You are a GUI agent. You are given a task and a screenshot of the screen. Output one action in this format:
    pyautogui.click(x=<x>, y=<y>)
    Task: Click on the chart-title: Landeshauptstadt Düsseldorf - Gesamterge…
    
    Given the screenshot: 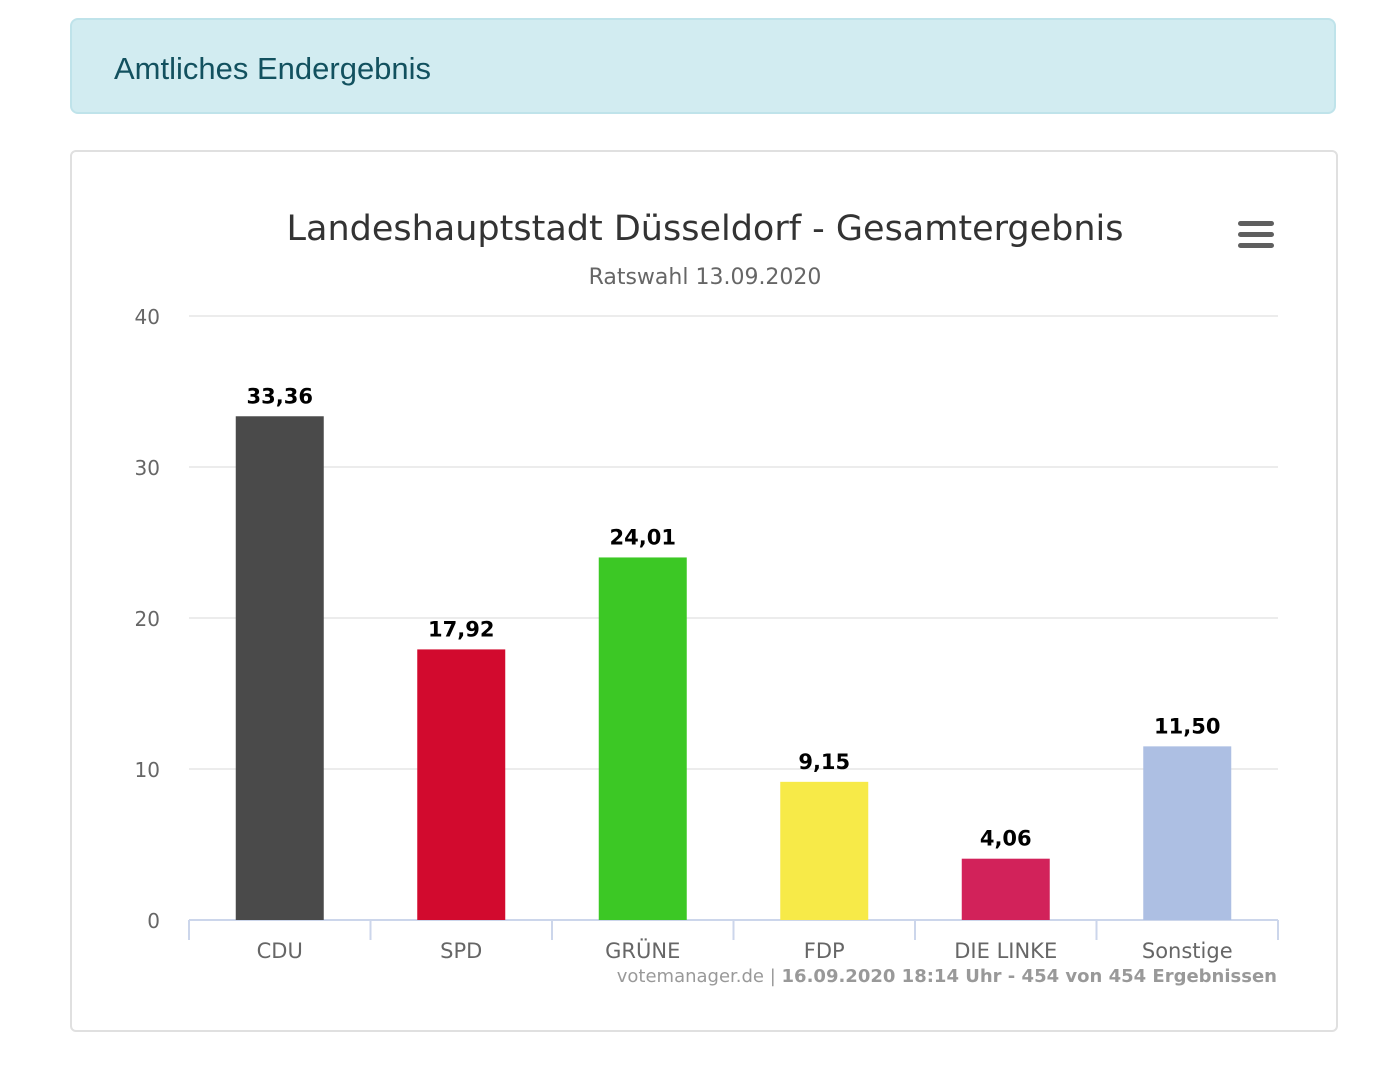 What is the action you would take?
    pyautogui.click(x=705, y=229)
    